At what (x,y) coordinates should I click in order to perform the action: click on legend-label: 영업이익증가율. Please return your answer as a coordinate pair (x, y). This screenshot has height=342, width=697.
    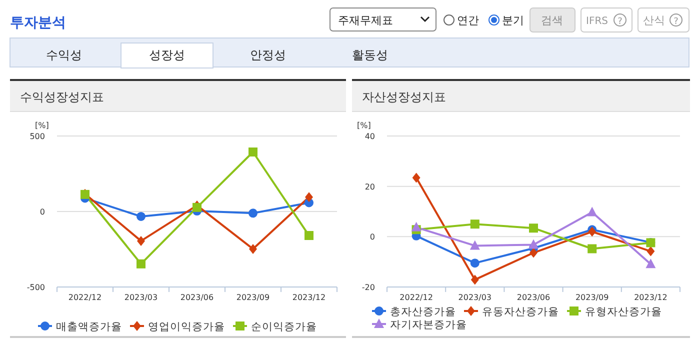
    Looking at the image, I should click on (186, 327).